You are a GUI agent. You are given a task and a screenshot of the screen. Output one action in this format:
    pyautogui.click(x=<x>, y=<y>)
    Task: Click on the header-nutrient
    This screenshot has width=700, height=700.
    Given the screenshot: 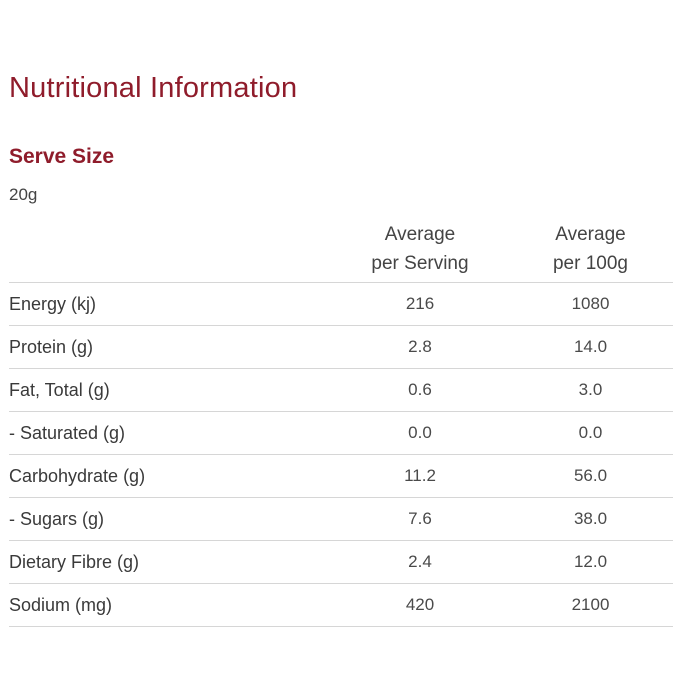 What is the action you would take?
    pyautogui.click(x=170, y=249)
    